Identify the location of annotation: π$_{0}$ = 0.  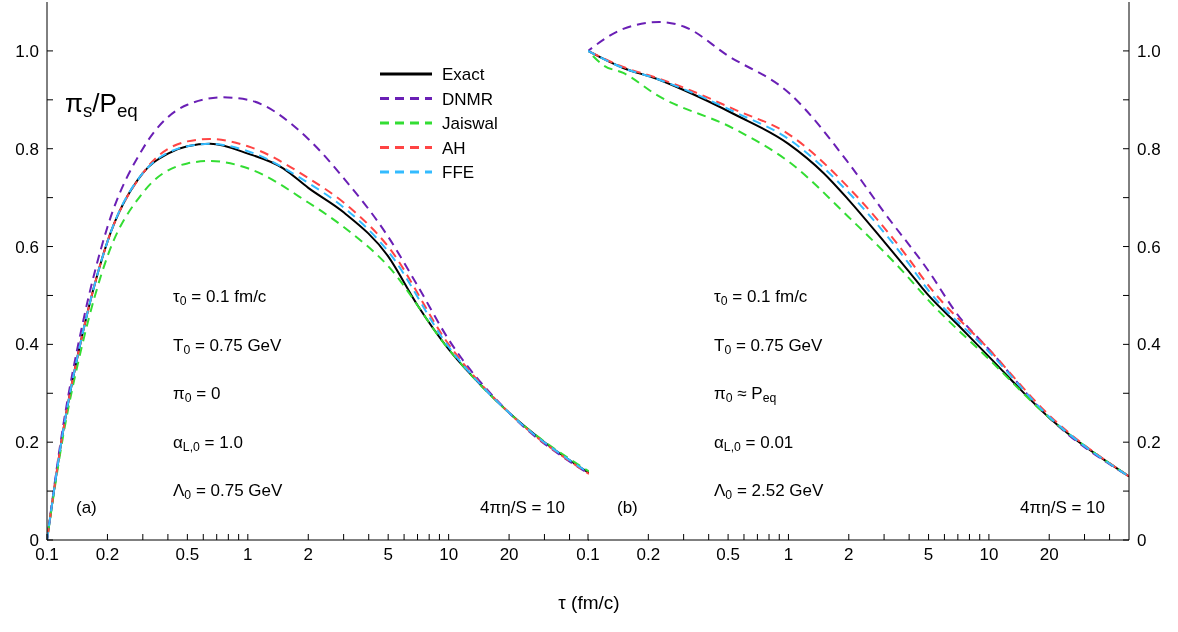
(197, 394).